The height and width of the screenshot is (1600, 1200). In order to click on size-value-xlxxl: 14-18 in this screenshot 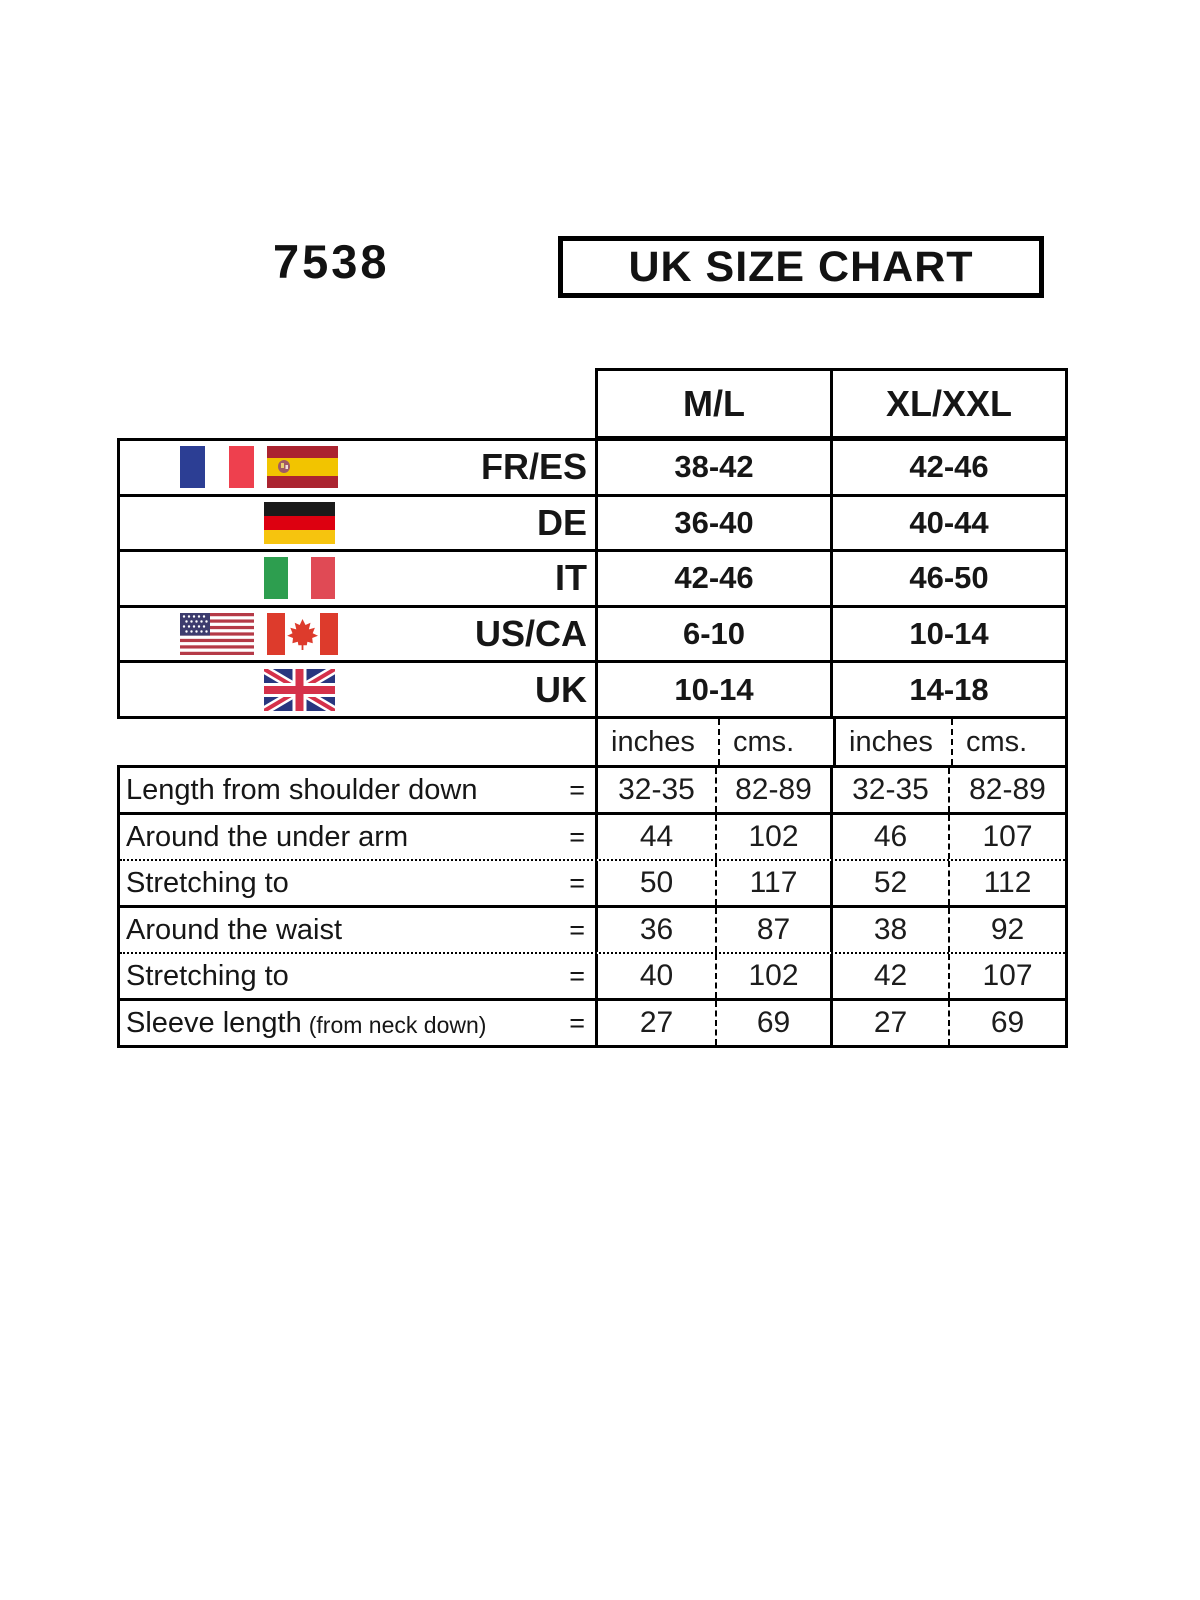, I will do `click(947, 689)`.